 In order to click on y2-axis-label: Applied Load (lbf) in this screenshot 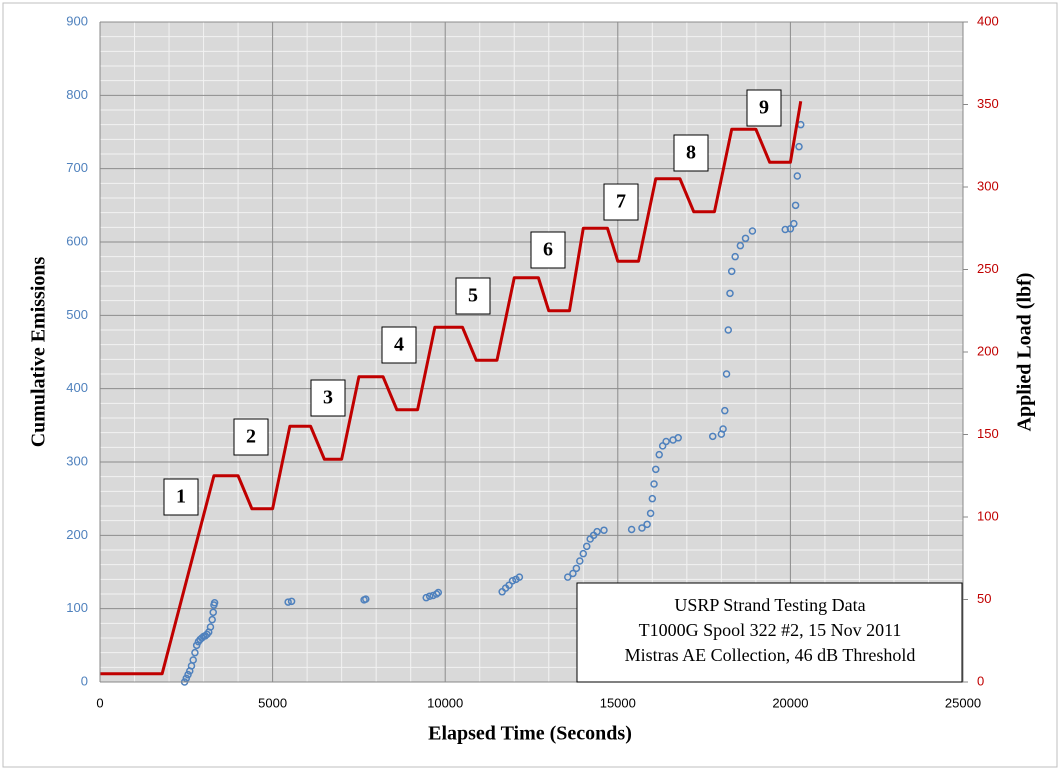, I will do `click(1025, 352)`.